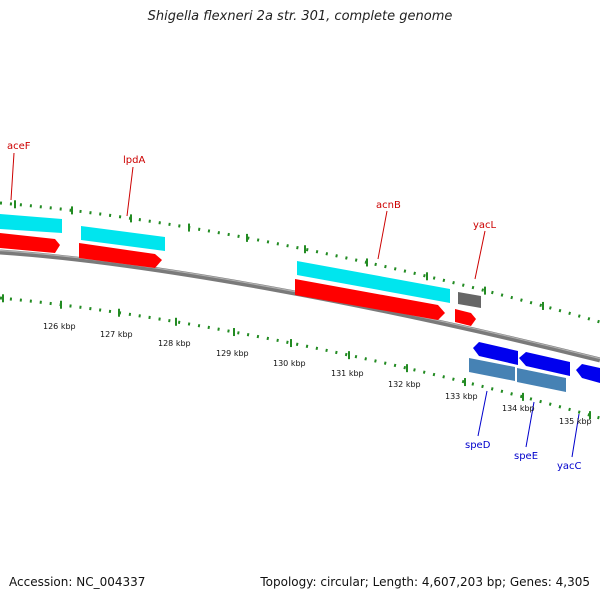  Describe the element at coordinates (544, 364) in the screenshot. I see `gene-speE` at that location.